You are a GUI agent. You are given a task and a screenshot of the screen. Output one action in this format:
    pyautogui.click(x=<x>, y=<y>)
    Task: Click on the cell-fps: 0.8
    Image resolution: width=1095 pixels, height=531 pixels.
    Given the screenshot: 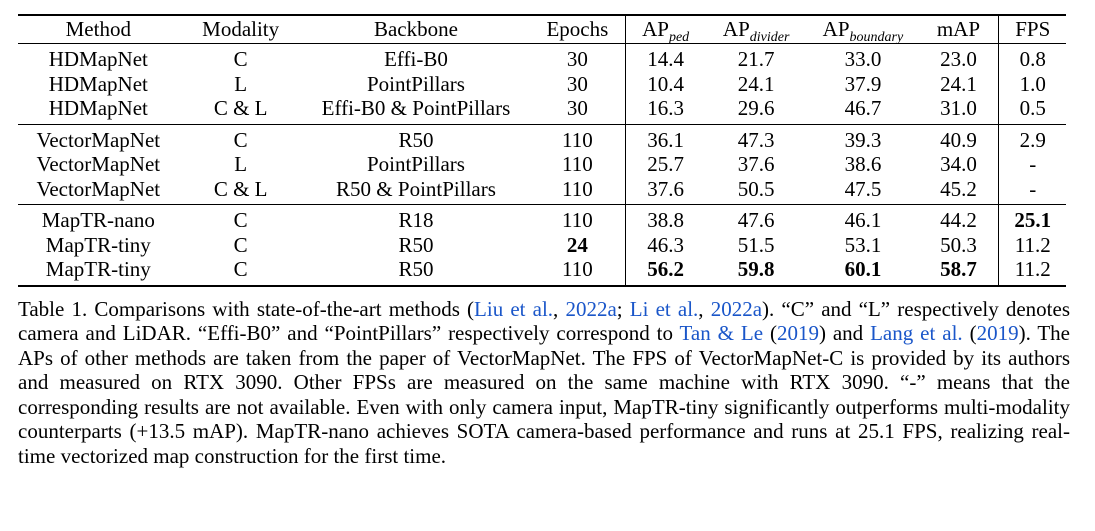 What is the action you would take?
    pyautogui.click(x=1032, y=57)
    